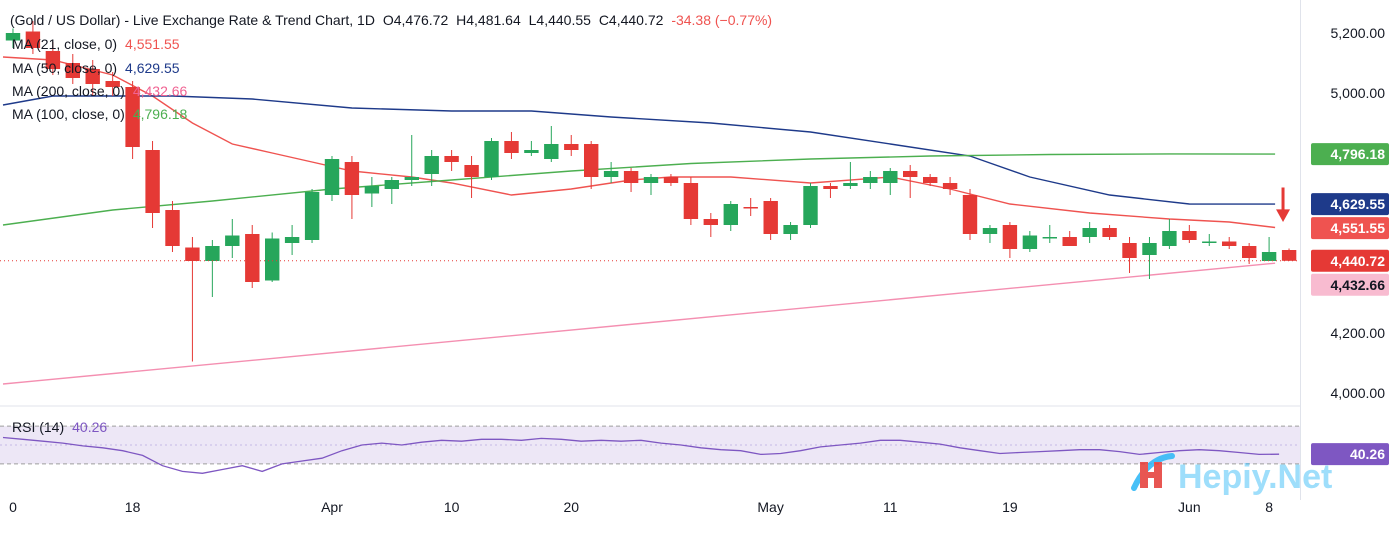  Describe the element at coordinates (1358, 154) in the screenshot. I see `price-tag-label: 4,796.18` at that location.